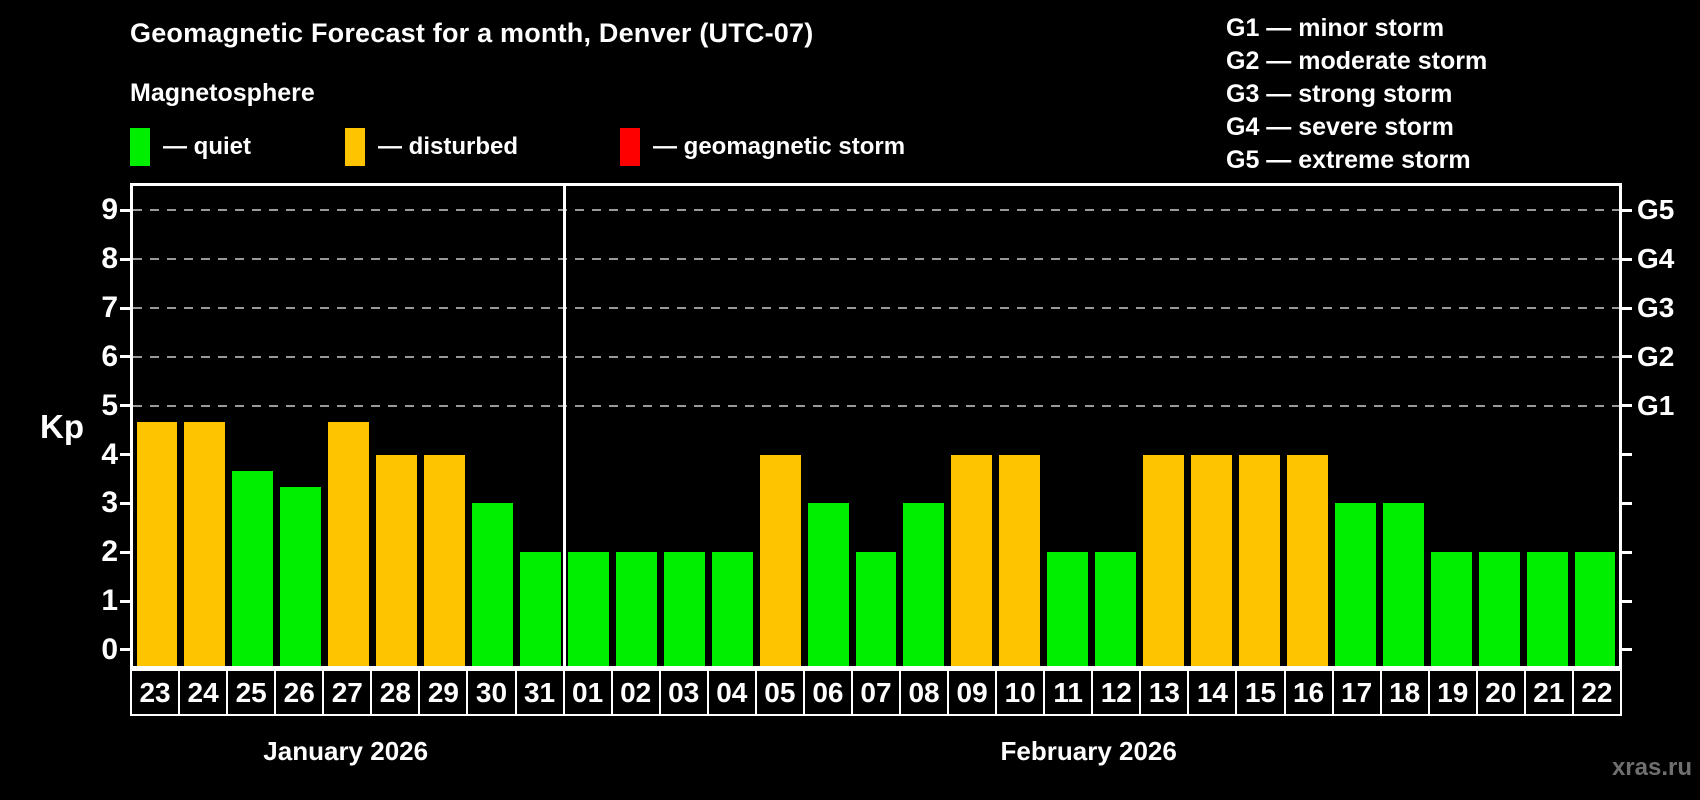  I want to click on day-cell-16: 16, so click(1308, 692).